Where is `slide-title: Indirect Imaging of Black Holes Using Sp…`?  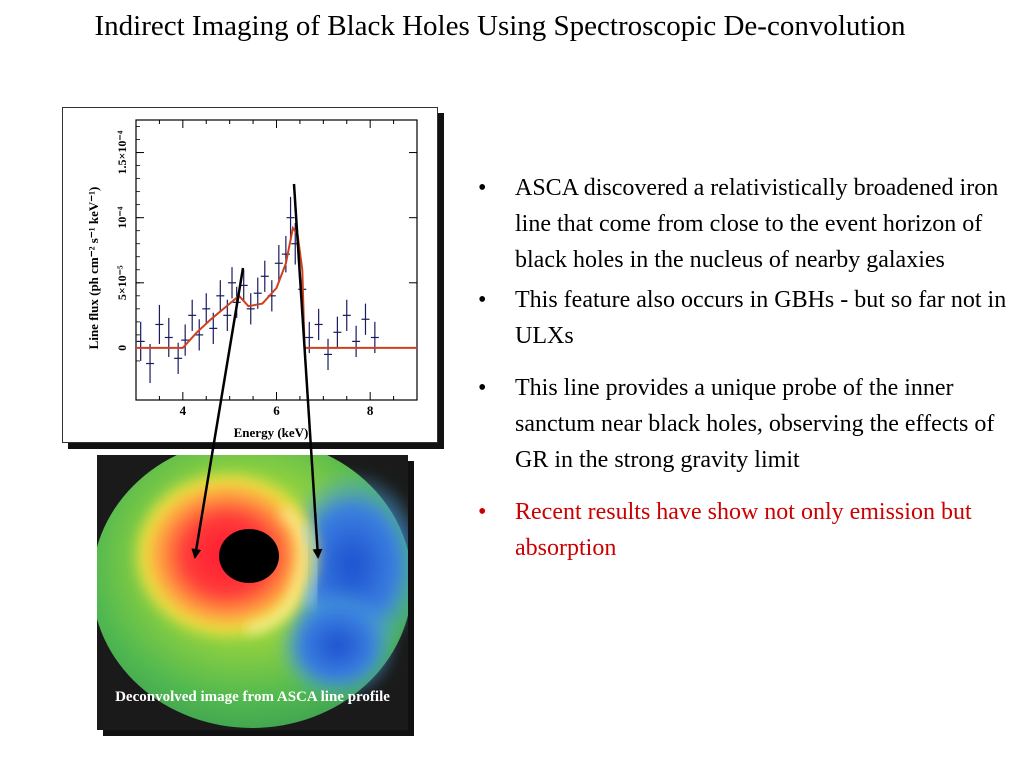 slide-title: Indirect Imaging of Black Holes Using Sp… is located at coordinates (500, 26).